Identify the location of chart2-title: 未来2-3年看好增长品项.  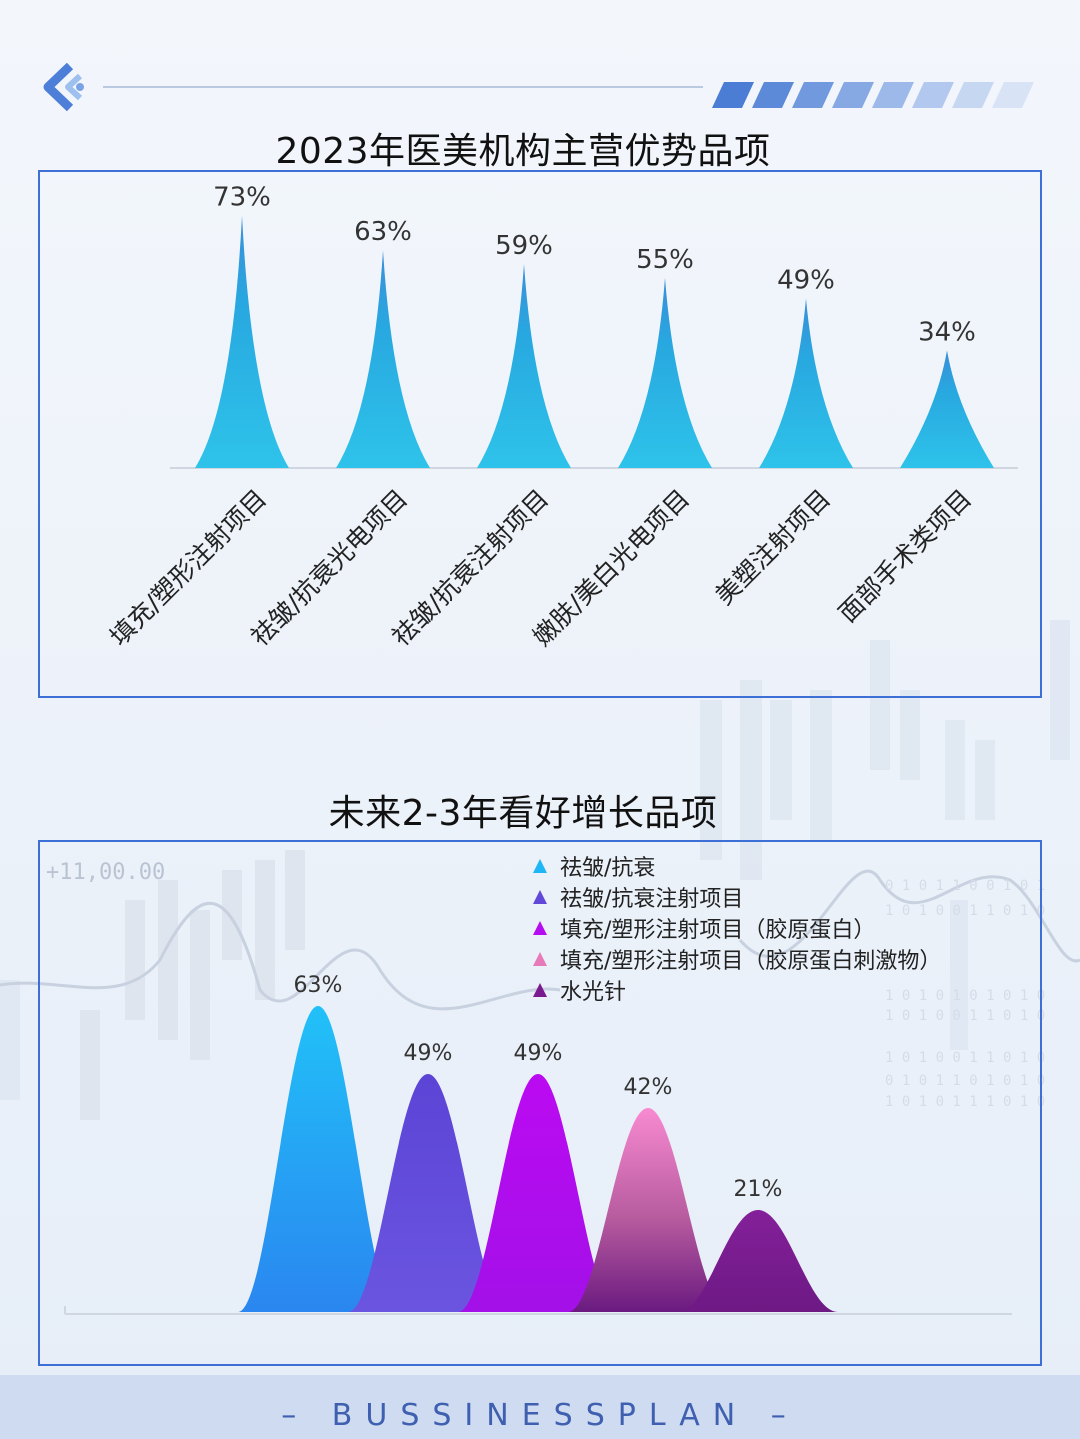
(523, 813).